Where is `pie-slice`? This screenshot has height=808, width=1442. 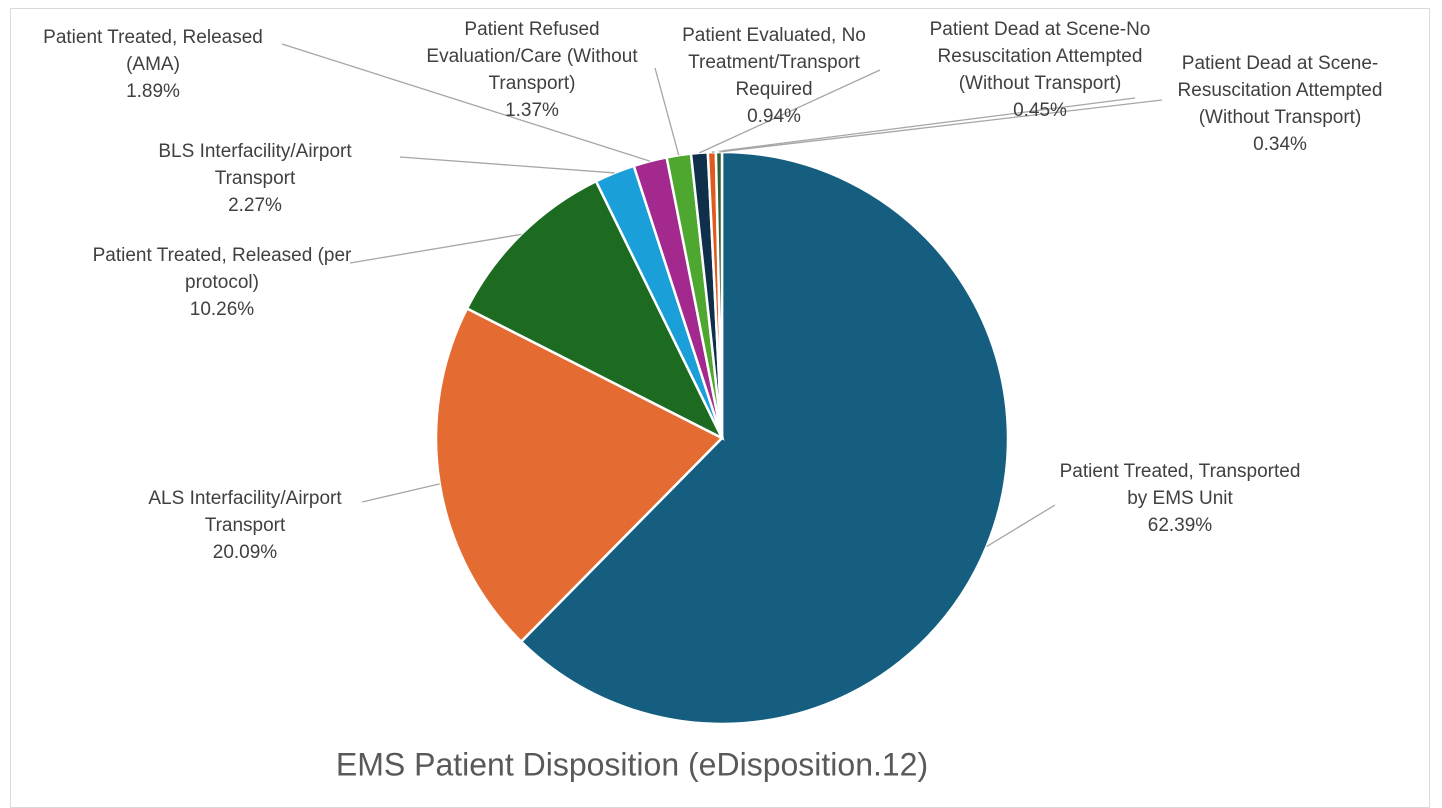 pie-slice is located at coordinates (579, 475).